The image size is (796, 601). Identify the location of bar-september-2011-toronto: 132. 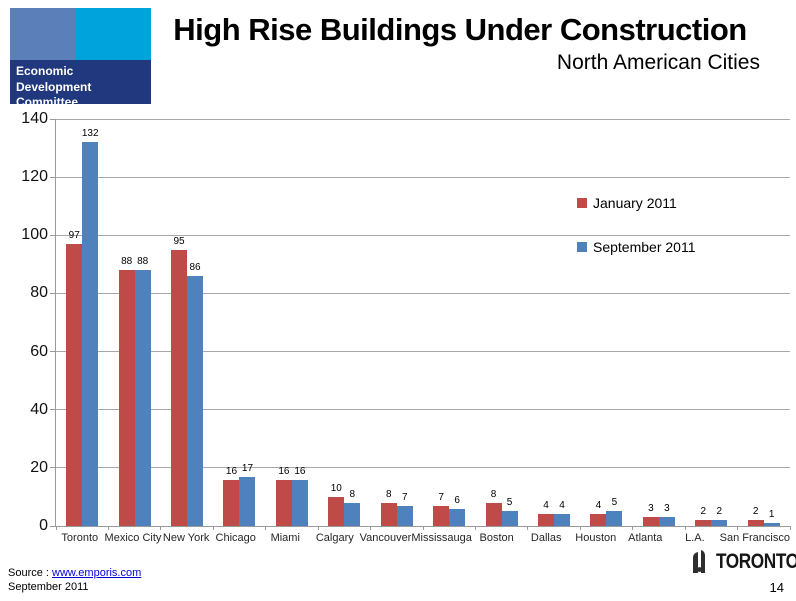
(90, 327).